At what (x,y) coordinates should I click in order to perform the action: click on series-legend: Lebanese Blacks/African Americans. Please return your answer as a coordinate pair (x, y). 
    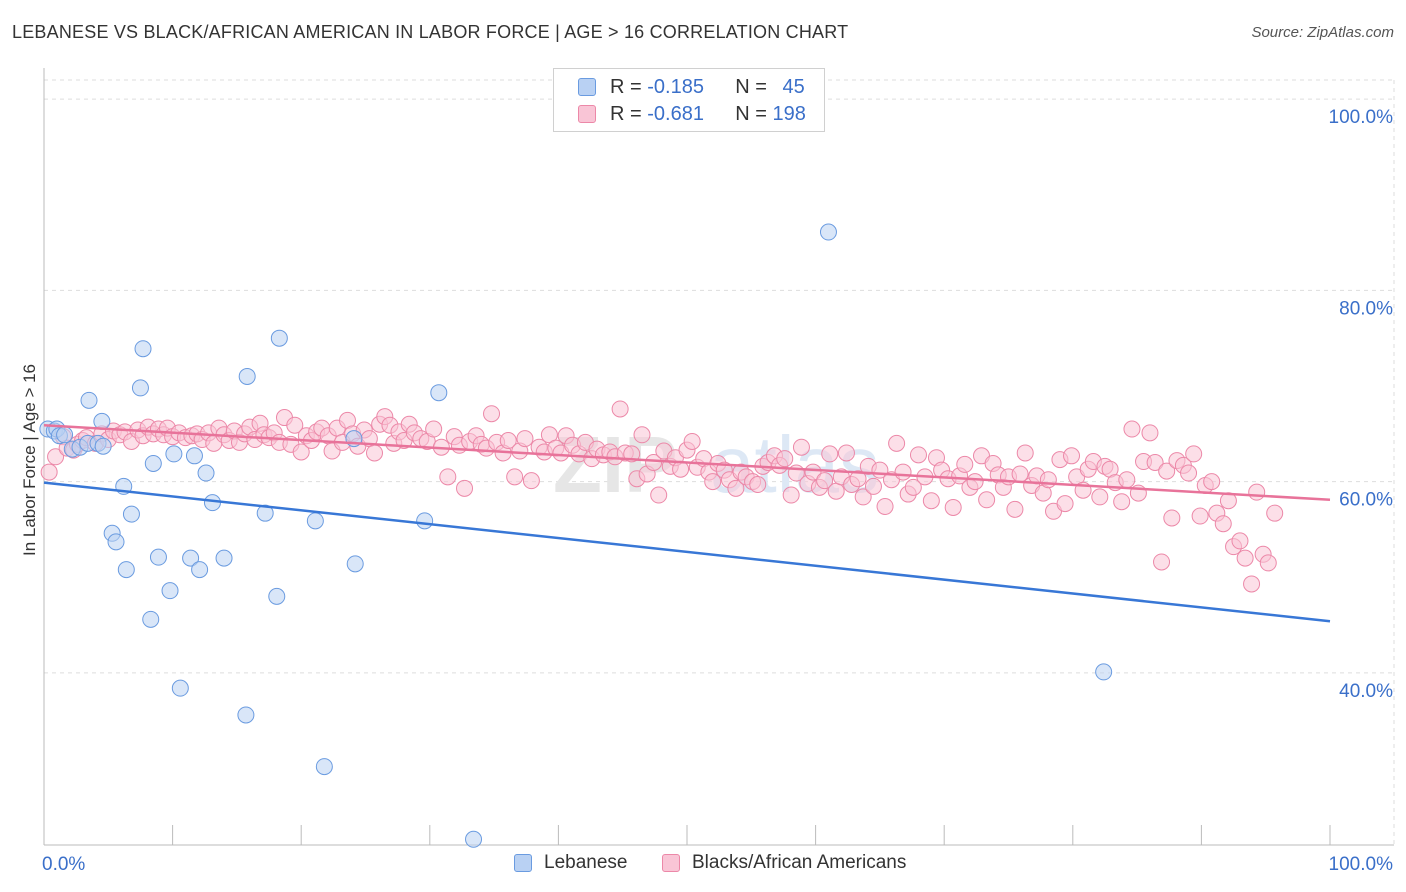
    Looking at the image, I should click on (703, 864).